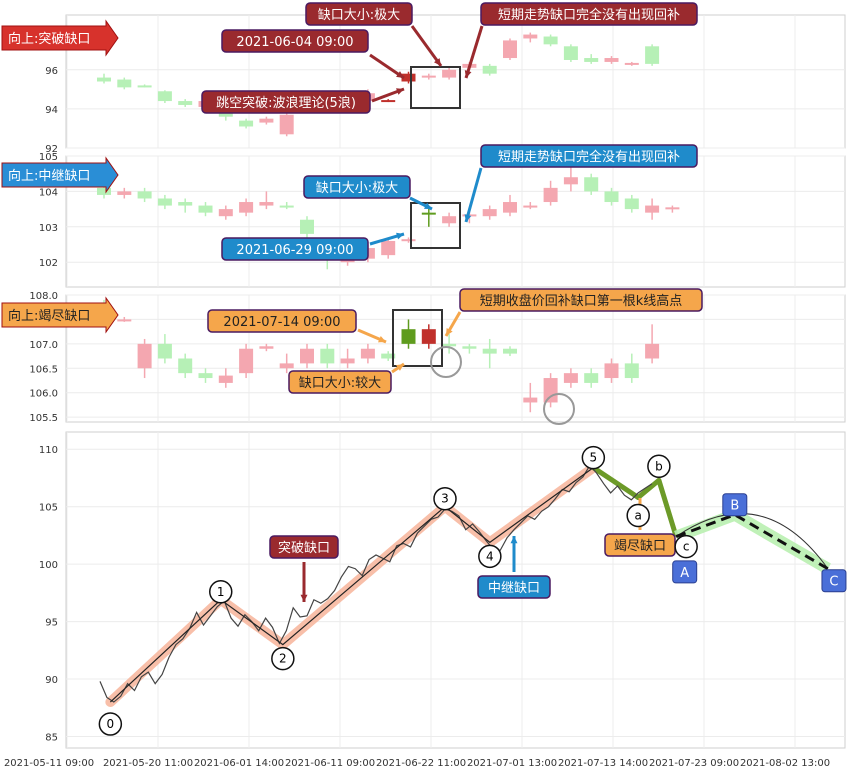 The height and width of the screenshot is (775, 853). I want to click on tag-runaway-shape, so click(60, 175).